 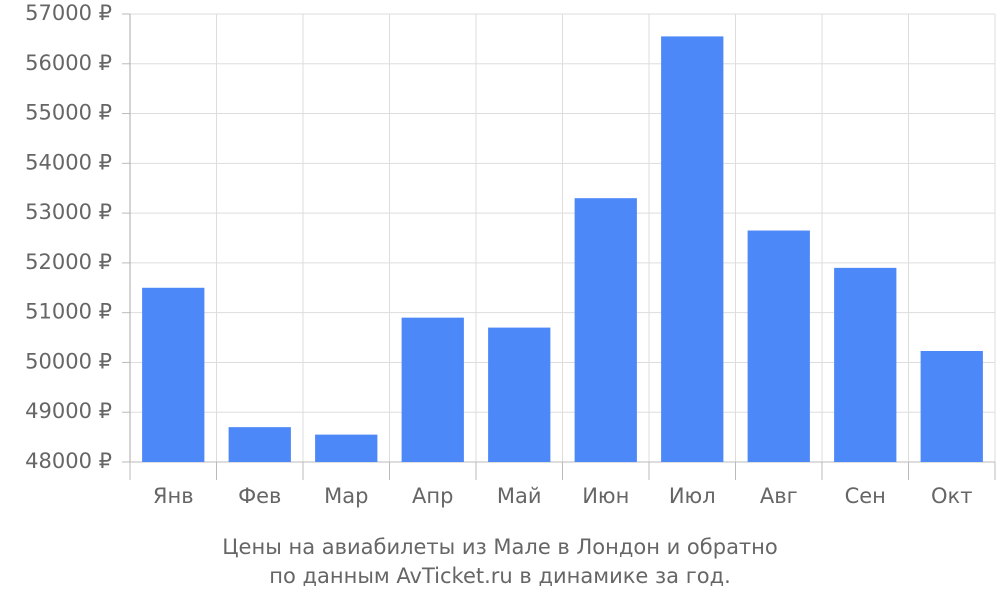 What do you see at coordinates (259, 496) in the screenshot?
I see `x-tick-label: Фев` at bounding box center [259, 496].